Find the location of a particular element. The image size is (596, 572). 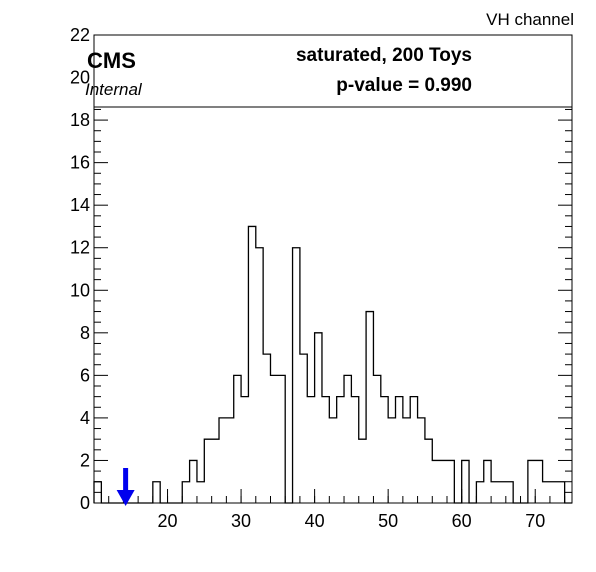

x-axis: 20 30 40 50 60 70 is located at coordinates (329, 510).